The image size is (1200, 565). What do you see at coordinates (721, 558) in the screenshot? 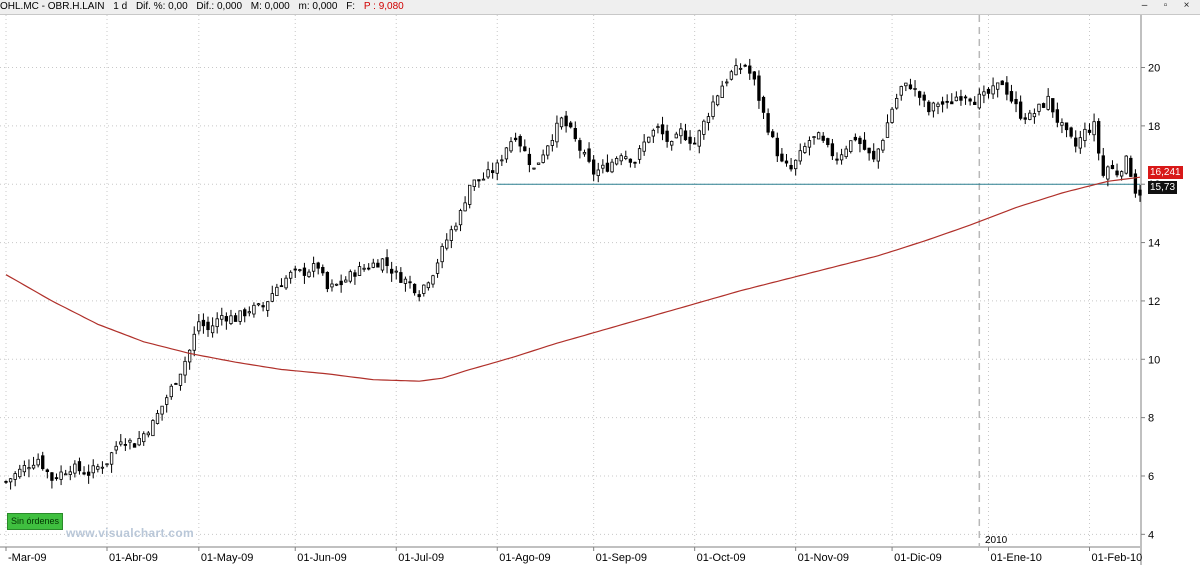
I see `x-tick-label: 01-Oct-09` at bounding box center [721, 558].